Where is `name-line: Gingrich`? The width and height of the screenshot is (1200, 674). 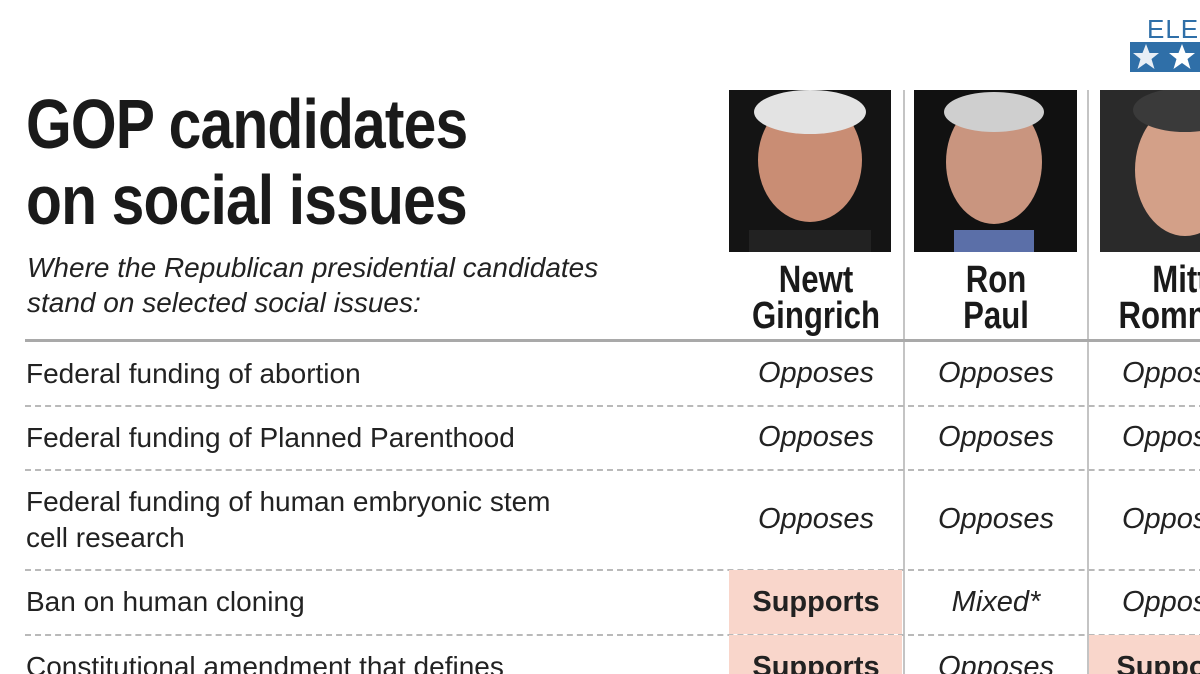
name-line: Gingrich is located at coordinates (816, 316).